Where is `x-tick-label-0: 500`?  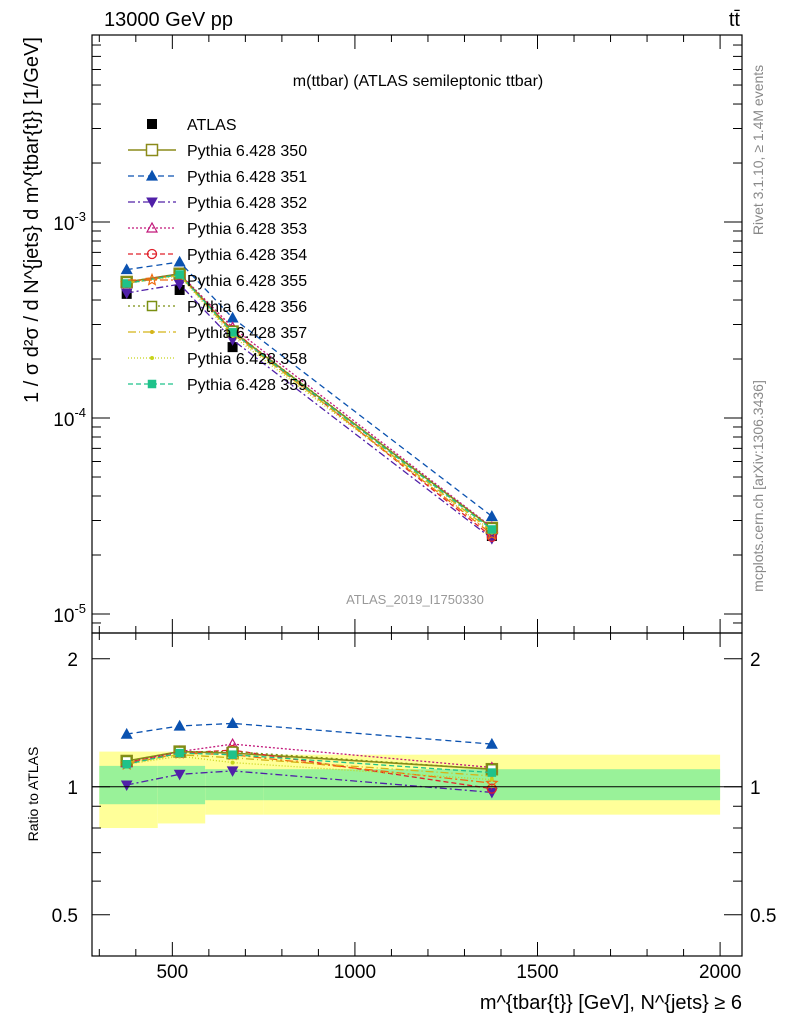
x-tick-label-0: 500 is located at coordinates (172, 972).